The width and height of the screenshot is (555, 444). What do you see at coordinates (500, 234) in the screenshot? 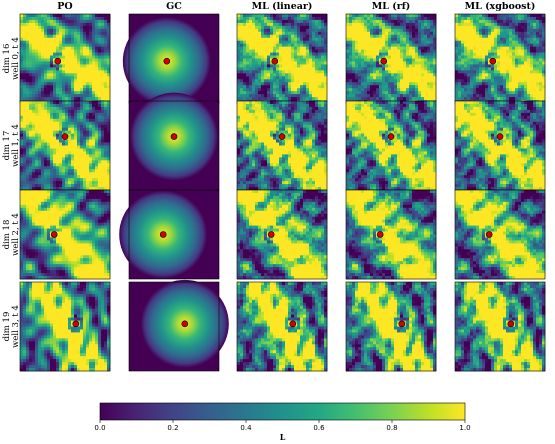
I see `heatmap-panel-r2-c4` at bounding box center [500, 234].